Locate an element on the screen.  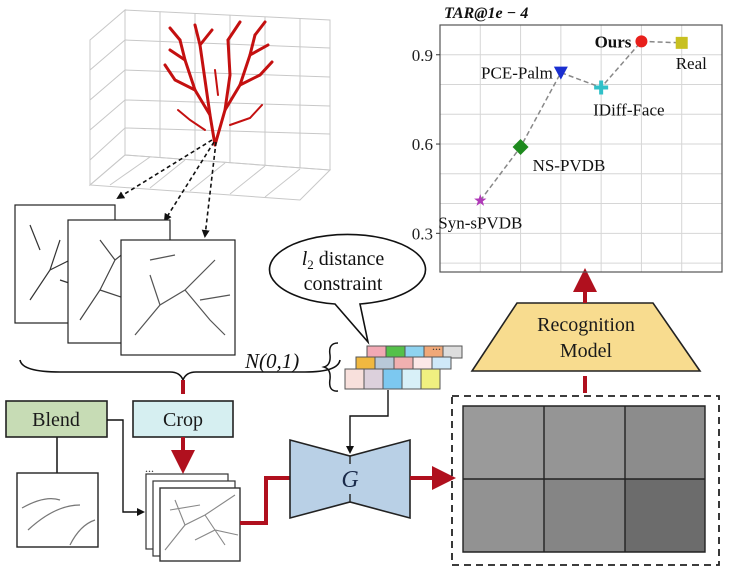
crop-label: Crop is located at coordinates (183, 420).